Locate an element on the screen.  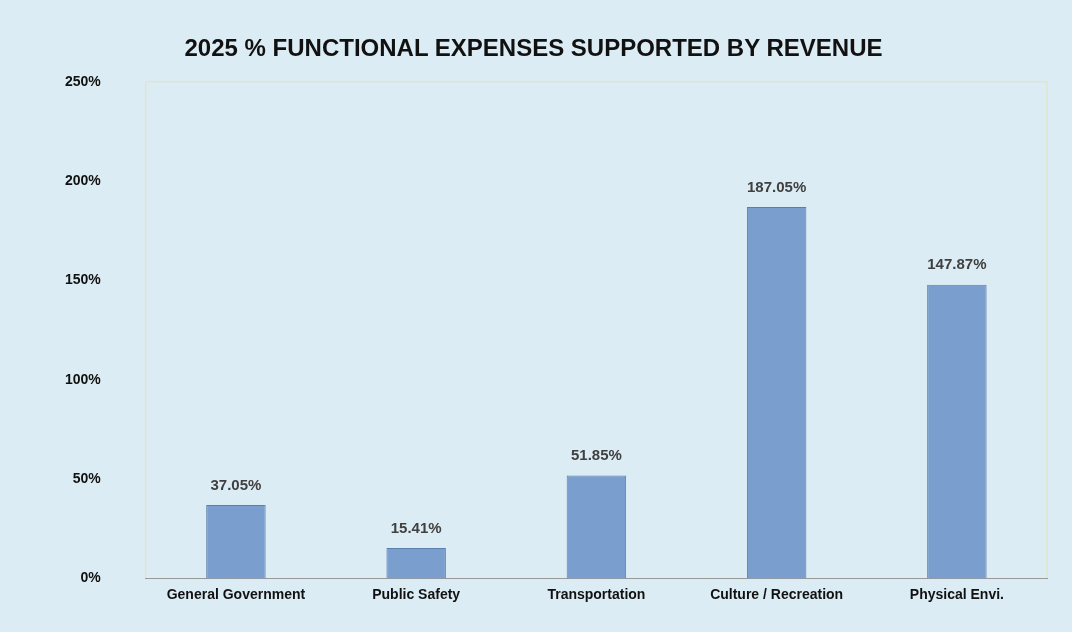
x-tick-label: Culture / Recreation is located at coordinates (777, 593).